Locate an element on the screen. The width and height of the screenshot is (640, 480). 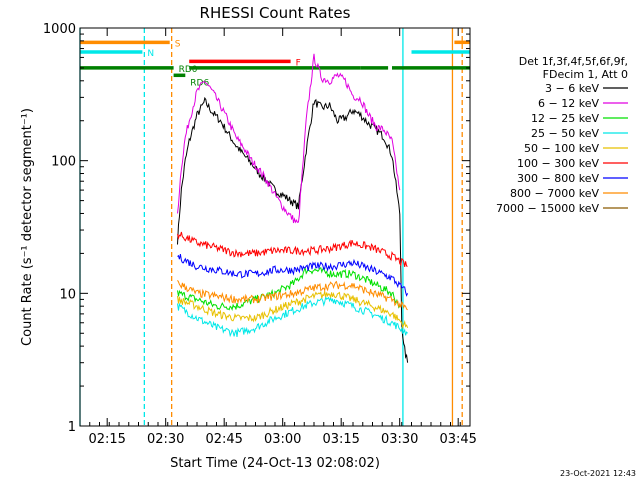
legend-label-1: 6 − 12 keV is located at coordinates (568, 103).